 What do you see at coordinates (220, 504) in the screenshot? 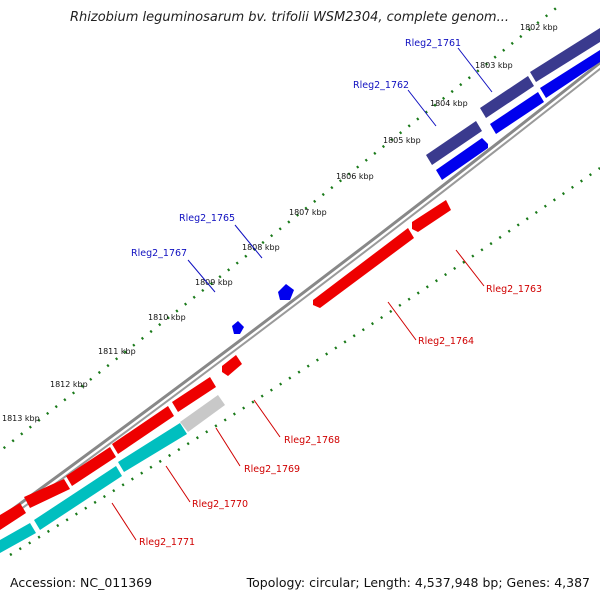
I see `gene-label-rleg2-1770: Rleg2_1770` at bounding box center [220, 504].